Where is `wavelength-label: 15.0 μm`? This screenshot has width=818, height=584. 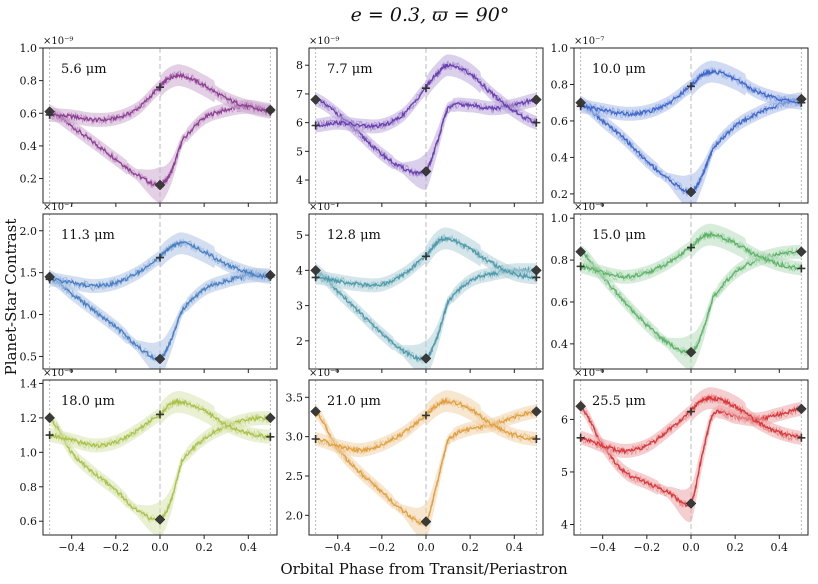 wavelength-label: 15.0 μm is located at coordinates (619, 235).